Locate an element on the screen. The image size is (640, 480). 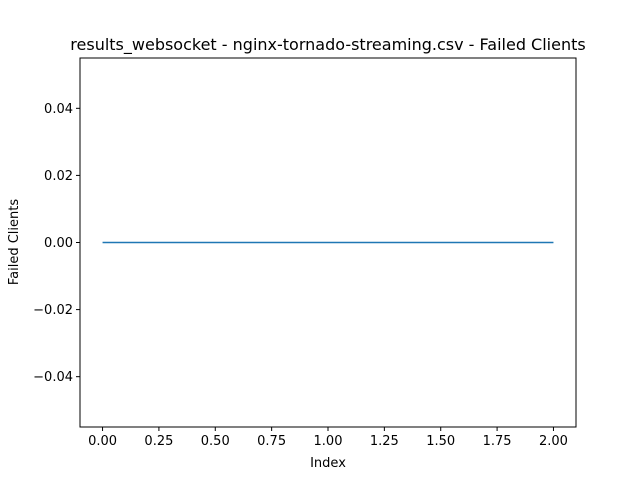
y-axis-label: Failed Clients is located at coordinates (14, 242).